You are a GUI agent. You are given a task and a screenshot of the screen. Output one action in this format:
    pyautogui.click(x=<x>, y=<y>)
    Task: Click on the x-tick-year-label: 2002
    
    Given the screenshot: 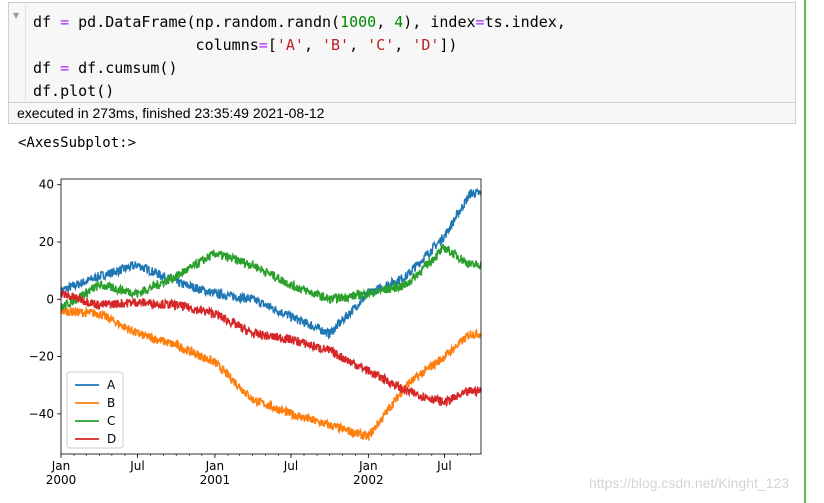 What is the action you would take?
    pyautogui.click(x=368, y=480)
    